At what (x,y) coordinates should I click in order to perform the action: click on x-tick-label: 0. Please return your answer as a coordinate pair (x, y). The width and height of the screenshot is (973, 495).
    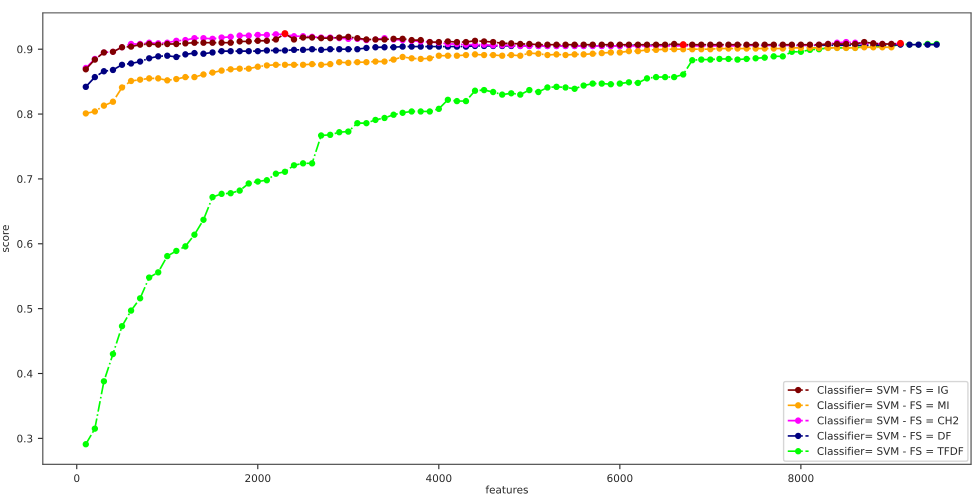
    Looking at the image, I should click on (77, 478).